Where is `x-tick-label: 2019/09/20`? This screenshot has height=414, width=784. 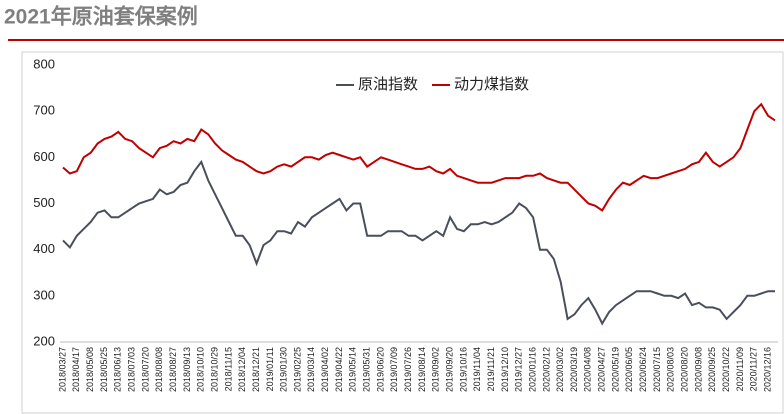
x-tick-label: 2019/09/20 is located at coordinates (449, 369).